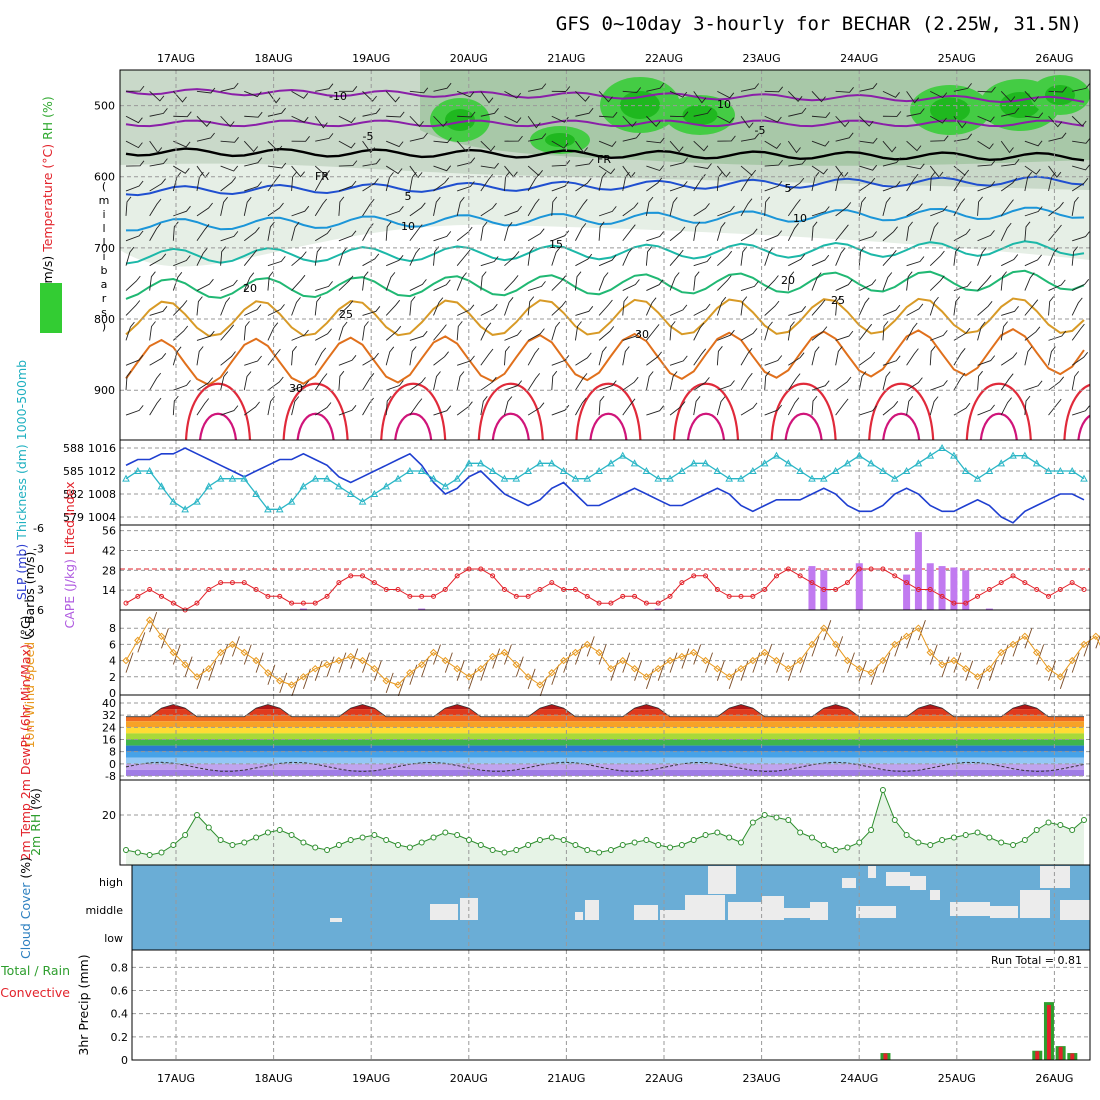 Image resolution: width=1100 pixels, height=1100 pixels. I want to click on ylabel-char: i, so click(103, 214).